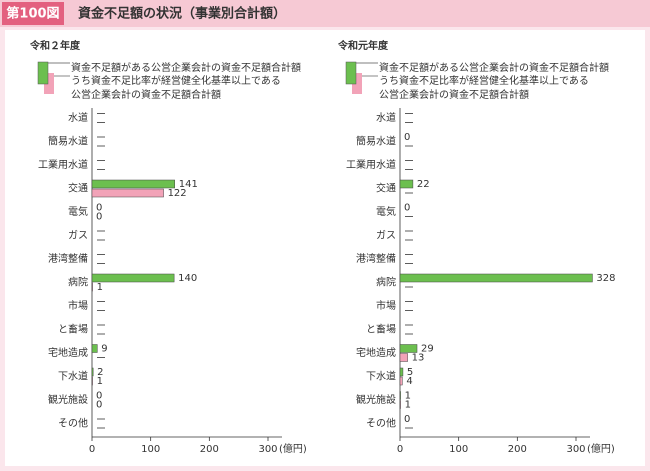 This screenshot has width=650, height=471. What do you see at coordinates (427, 349) in the screenshot?
I see `value-label: 29` at bounding box center [427, 349].